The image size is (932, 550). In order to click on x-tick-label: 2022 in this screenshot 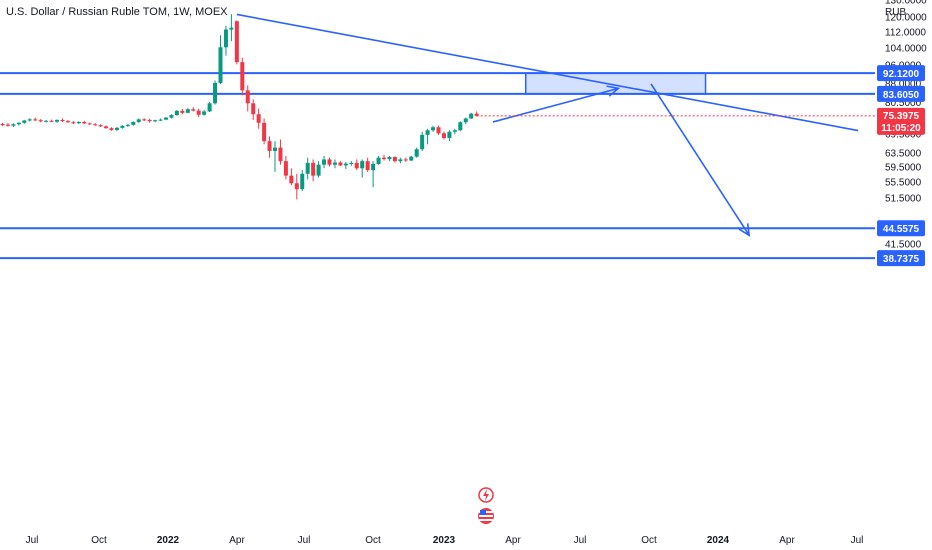, I will do `click(168, 540)`.